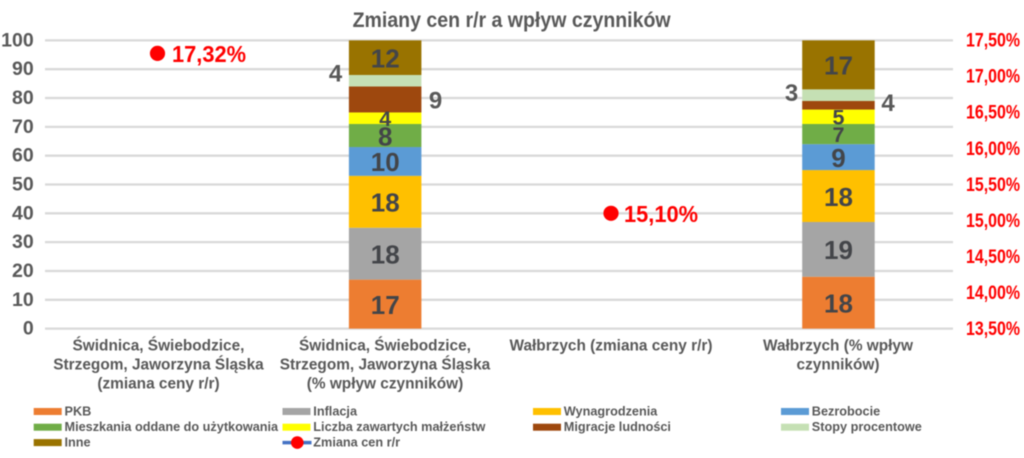 Image resolution: width=1024 pixels, height=458 pixels. I want to click on svg-text: PKB, so click(78, 412).